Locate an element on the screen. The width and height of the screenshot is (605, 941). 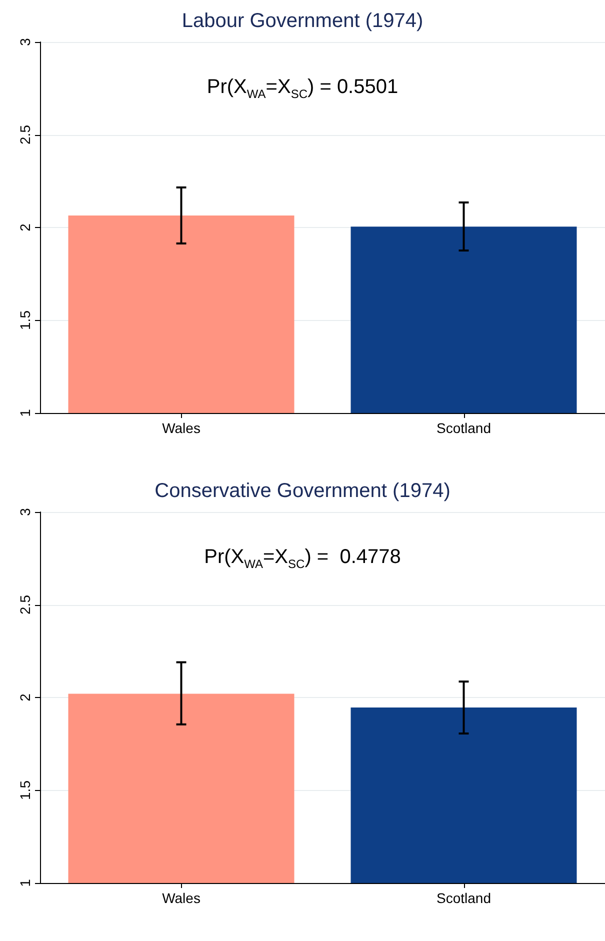
chart-title: Labour Government (1974) is located at coordinates (303, 21).